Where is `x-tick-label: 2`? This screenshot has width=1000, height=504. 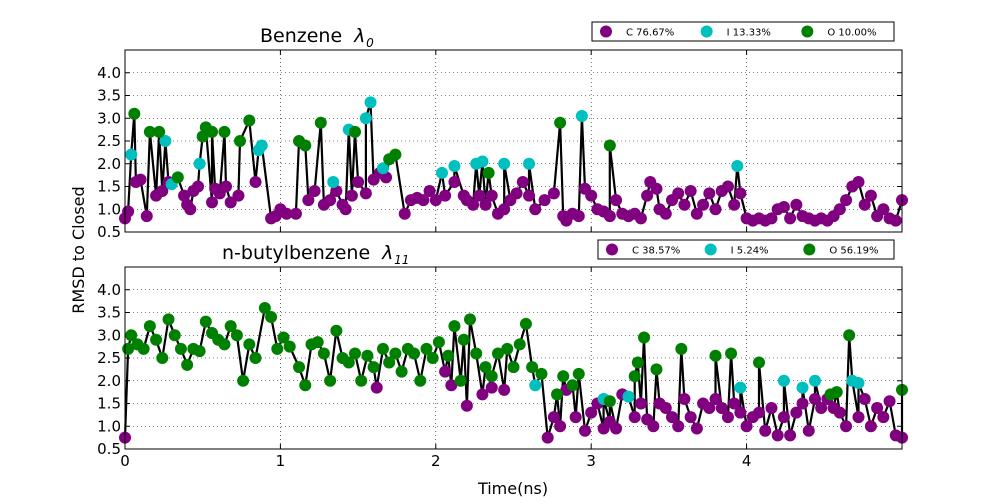
x-tick-label: 2 is located at coordinates (436, 461).